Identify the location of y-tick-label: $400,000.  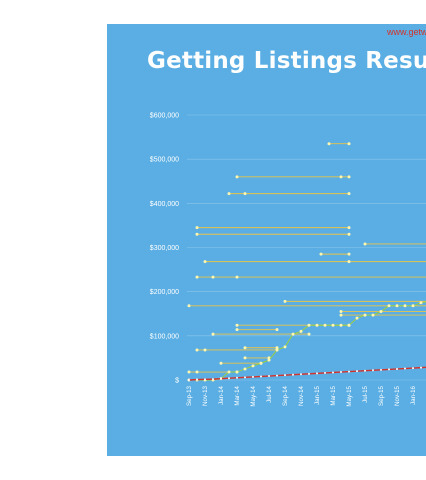
(164, 204).